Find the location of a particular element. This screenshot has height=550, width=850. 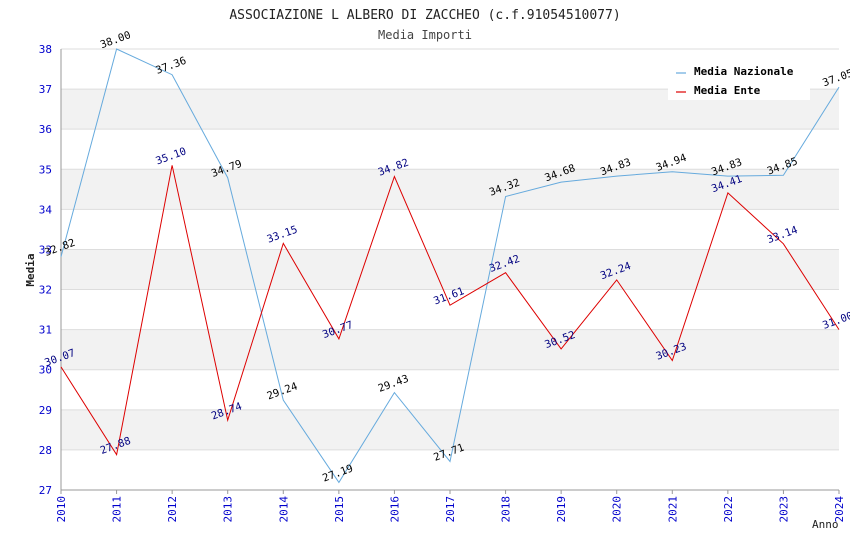

y-axis-label: Media is located at coordinates (30, 269).